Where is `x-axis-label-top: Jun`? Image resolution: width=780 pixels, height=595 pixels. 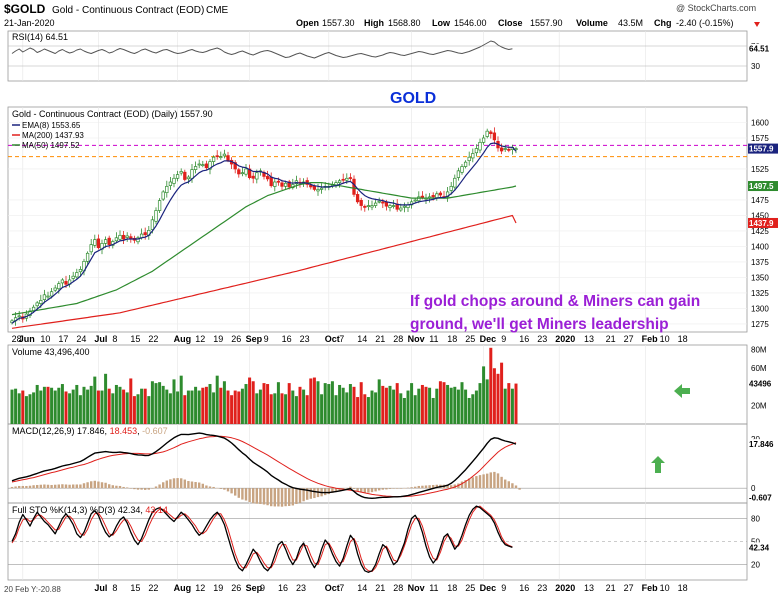 x-axis-label-top: Jun is located at coordinates (27, 339).